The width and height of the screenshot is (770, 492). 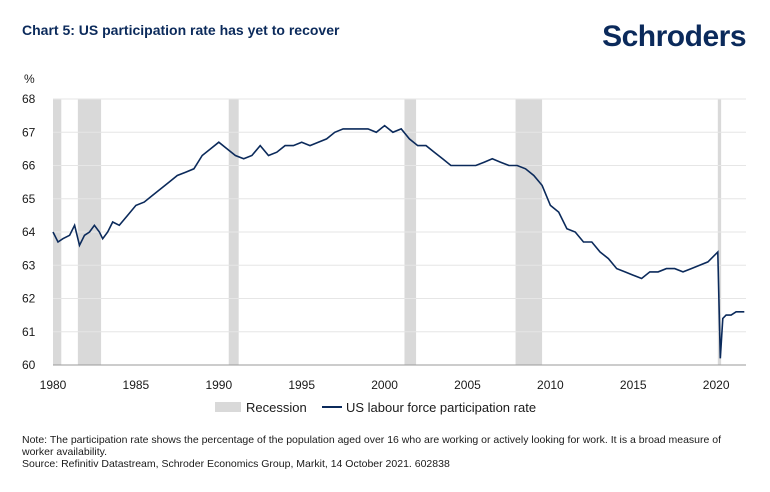 What do you see at coordinates (29, 79) in the screenshot?
I see `y-axis-unit-label: %` at bounding box center [29, 79].